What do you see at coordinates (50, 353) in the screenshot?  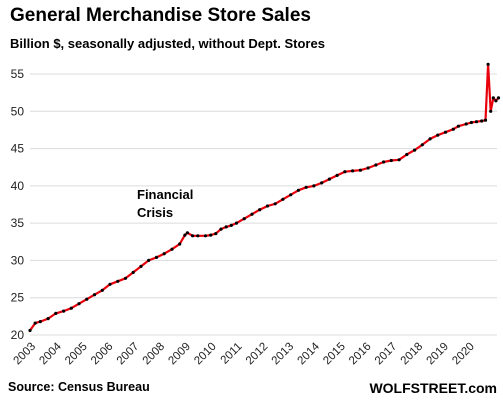 I see `x-tick-label: 2004` at bounding box center [50, 353].